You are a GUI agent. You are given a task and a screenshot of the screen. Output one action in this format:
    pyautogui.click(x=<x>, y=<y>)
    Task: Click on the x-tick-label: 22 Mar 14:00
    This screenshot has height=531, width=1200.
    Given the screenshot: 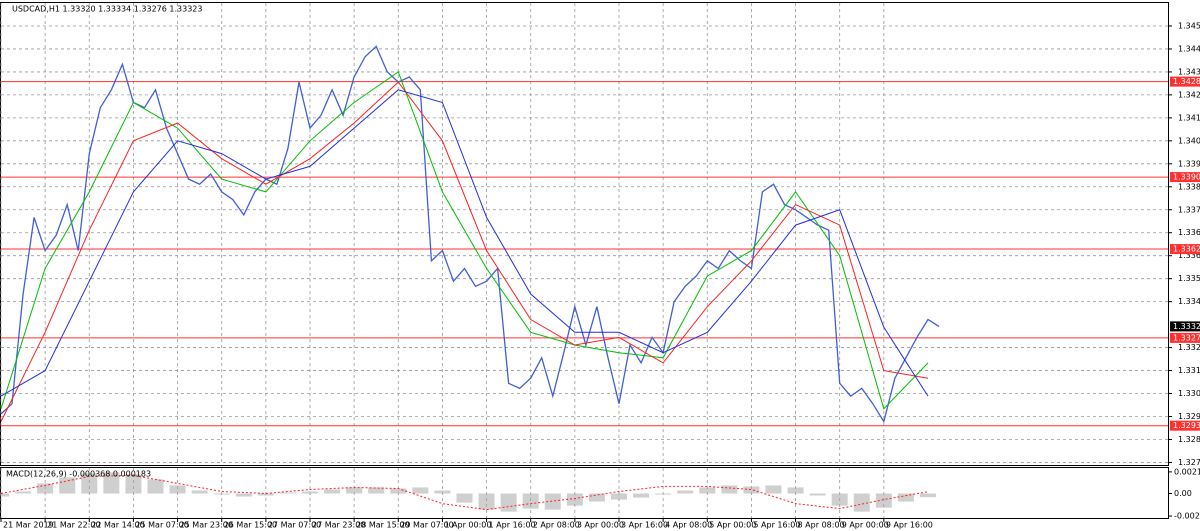 What is the action you would take?
    pyautogui.click(x=117, y=525)
    